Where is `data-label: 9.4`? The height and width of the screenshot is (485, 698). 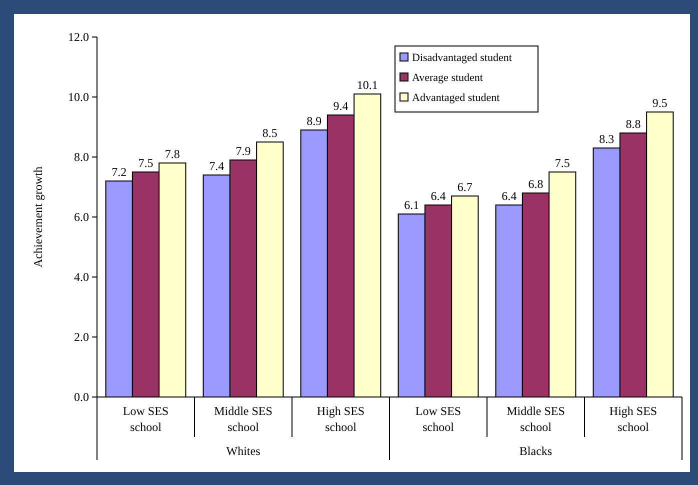
data-label: 9.4 is located at coordinates (340, 106).